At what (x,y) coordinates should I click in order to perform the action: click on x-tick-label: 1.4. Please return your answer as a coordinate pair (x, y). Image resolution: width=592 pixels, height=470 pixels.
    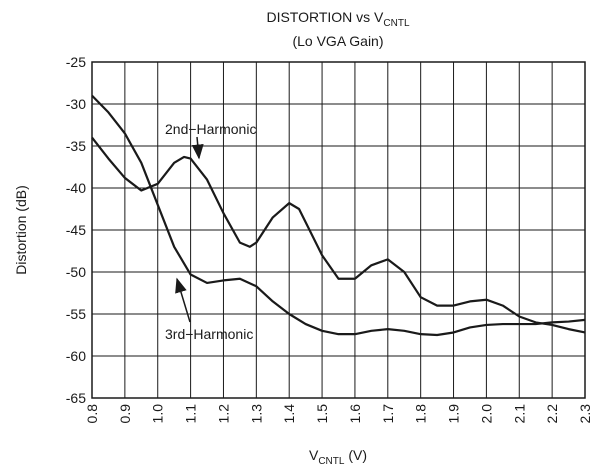
    Looking at the image, I should click on (289, 414).